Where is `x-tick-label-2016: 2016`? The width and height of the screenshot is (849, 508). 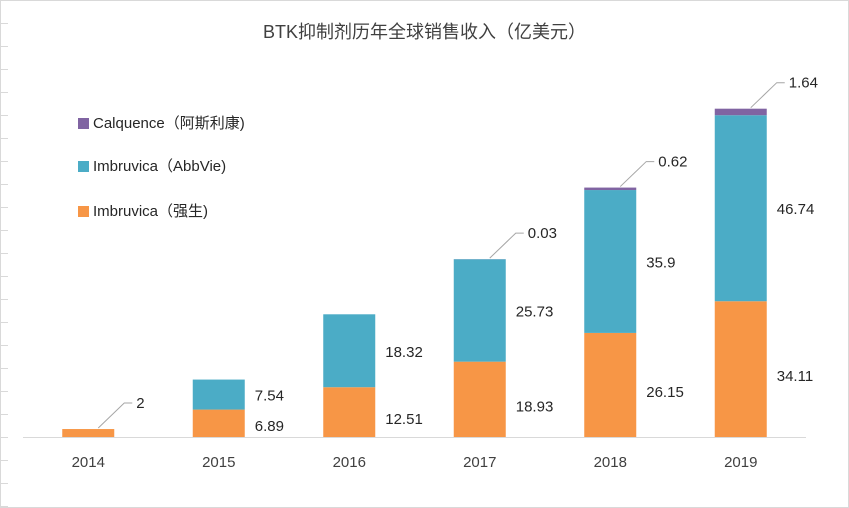
x-tick-label-2016: 2016 is located at coordinates (349, 462).